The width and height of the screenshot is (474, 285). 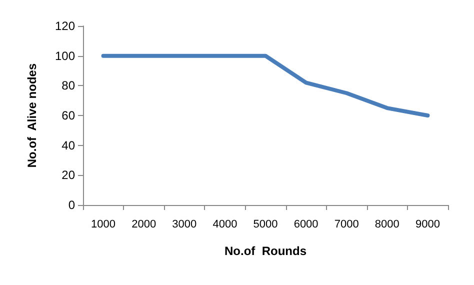 I want to click on x-tick-label: 9000, so click(x=427, y=224).